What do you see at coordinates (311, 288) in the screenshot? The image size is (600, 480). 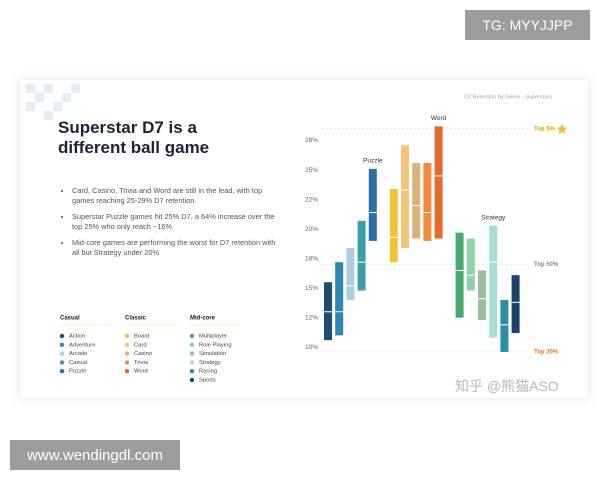 I see `y-tick-label: 15%` at bounding box center [311, 288].